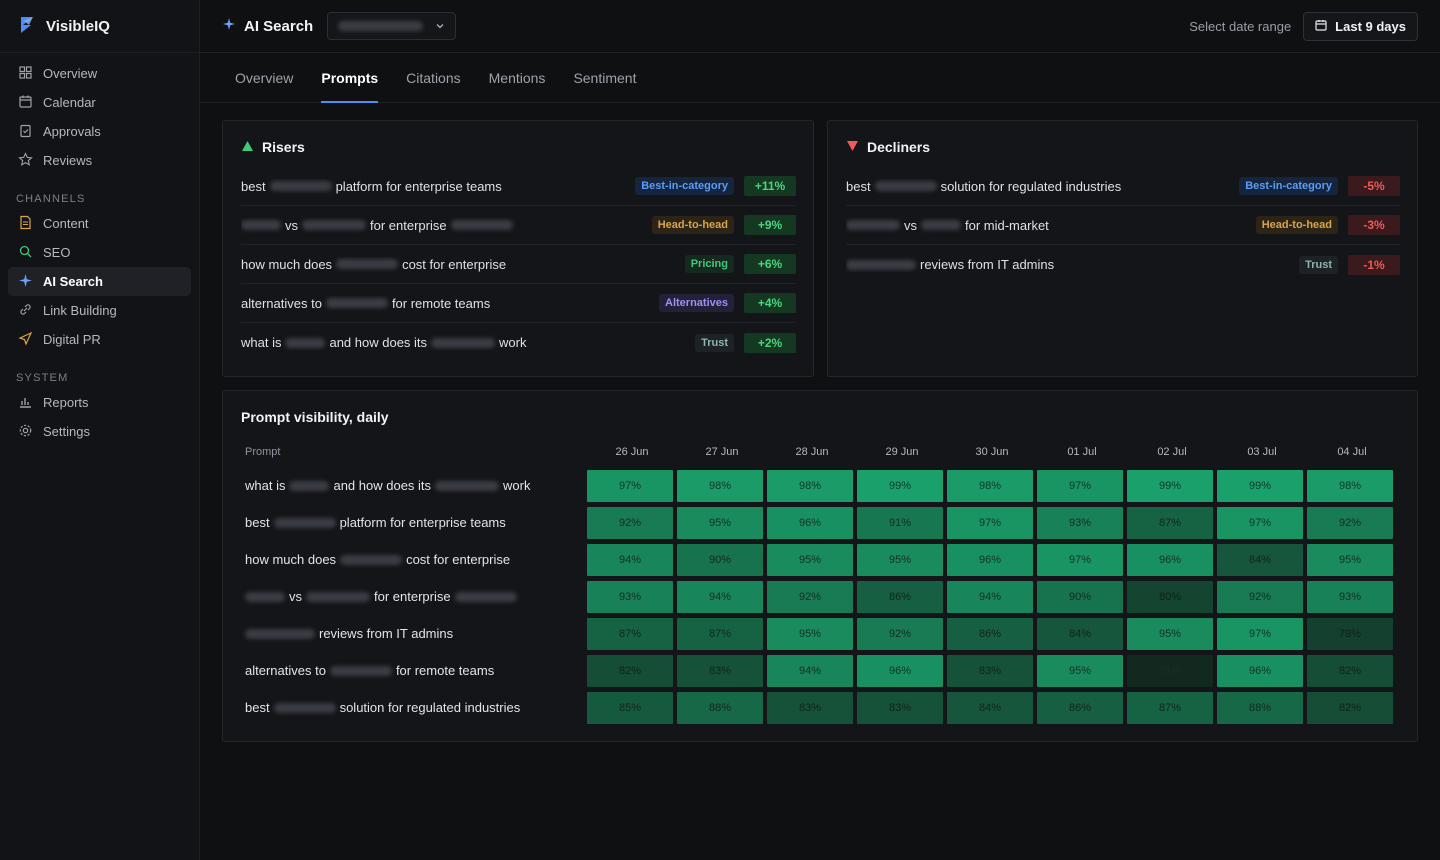  Describe the element at coordinates (264, 77) in the screenshot. I see `tab-overview: Overview` at that location.